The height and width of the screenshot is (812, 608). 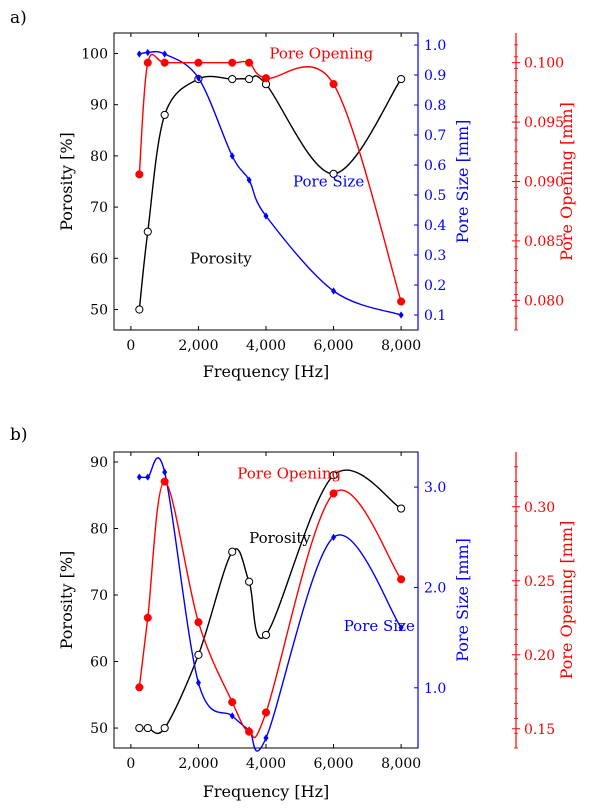 I want to click on y-left-tick-label: 100, so click(x=94, y=54).